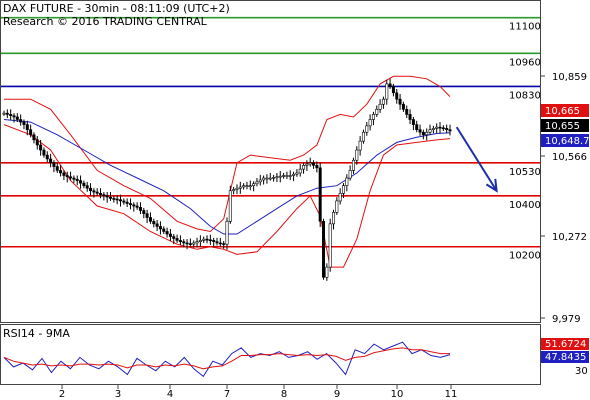 The image size is (590, 400). I want to click on x-ticks-layer: 2 3 4 7 8 9 10 11, so click(258, 392).